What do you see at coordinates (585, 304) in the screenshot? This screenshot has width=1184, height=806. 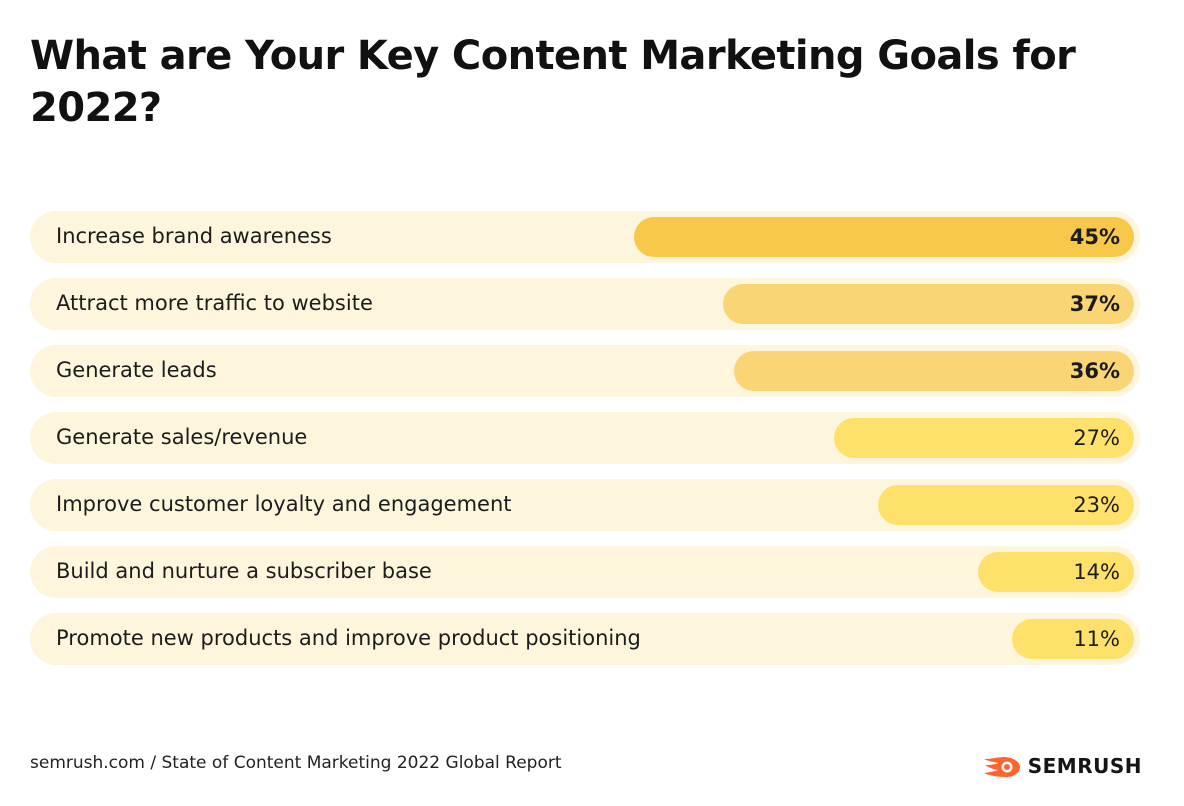 I see `bar-row: Attract more traffic to website 37%` at bounding box center [585, 304].